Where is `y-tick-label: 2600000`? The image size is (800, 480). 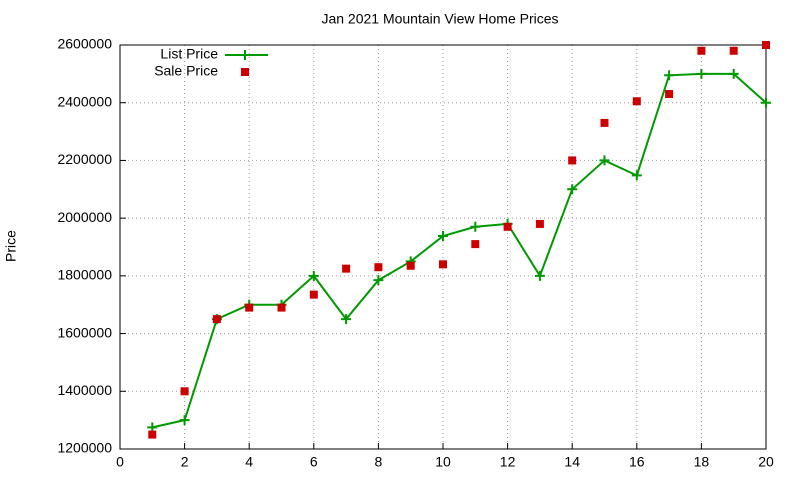
y-tick-label: 2600000 is located at coordinates (84, 44).